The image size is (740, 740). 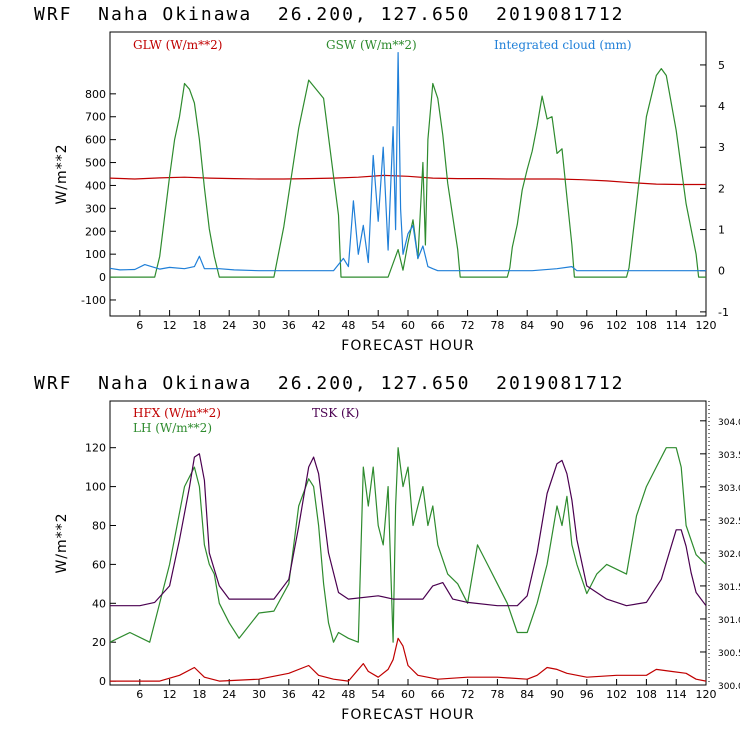 I want to click on top-right-axis: -1 0 1 2 3 4 5, so click(x=714, y=189).